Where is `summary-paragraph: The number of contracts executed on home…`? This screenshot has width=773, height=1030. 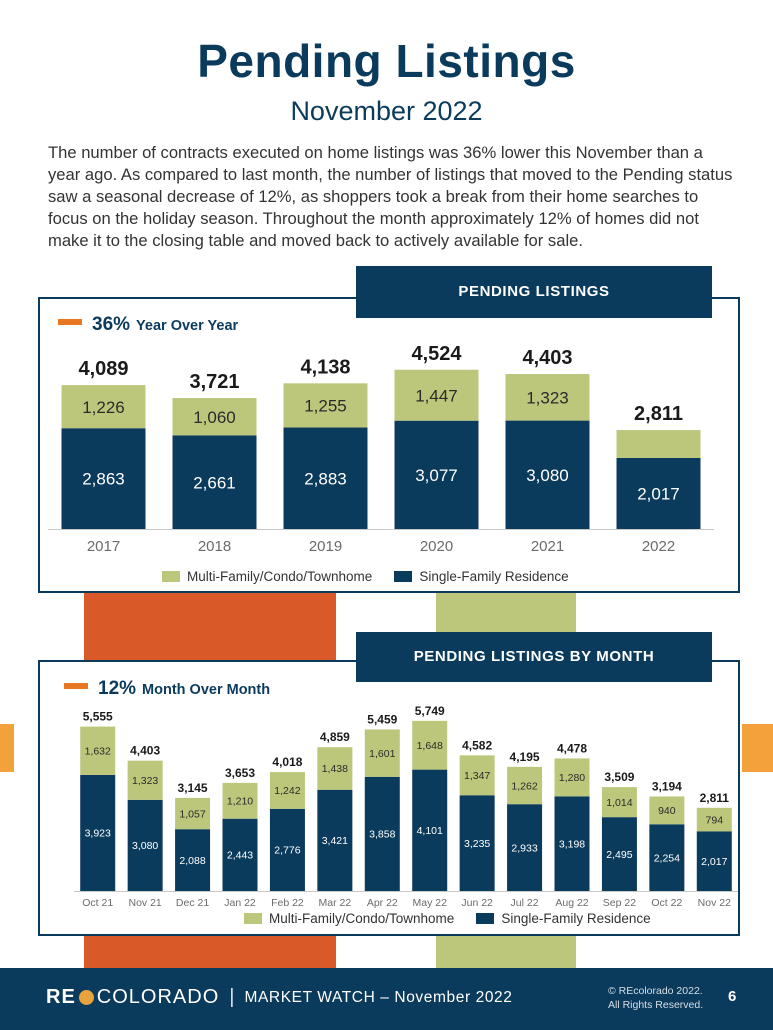 summary-paragraph: The number of contracts executed on home… is located at coordinates (390, 196).